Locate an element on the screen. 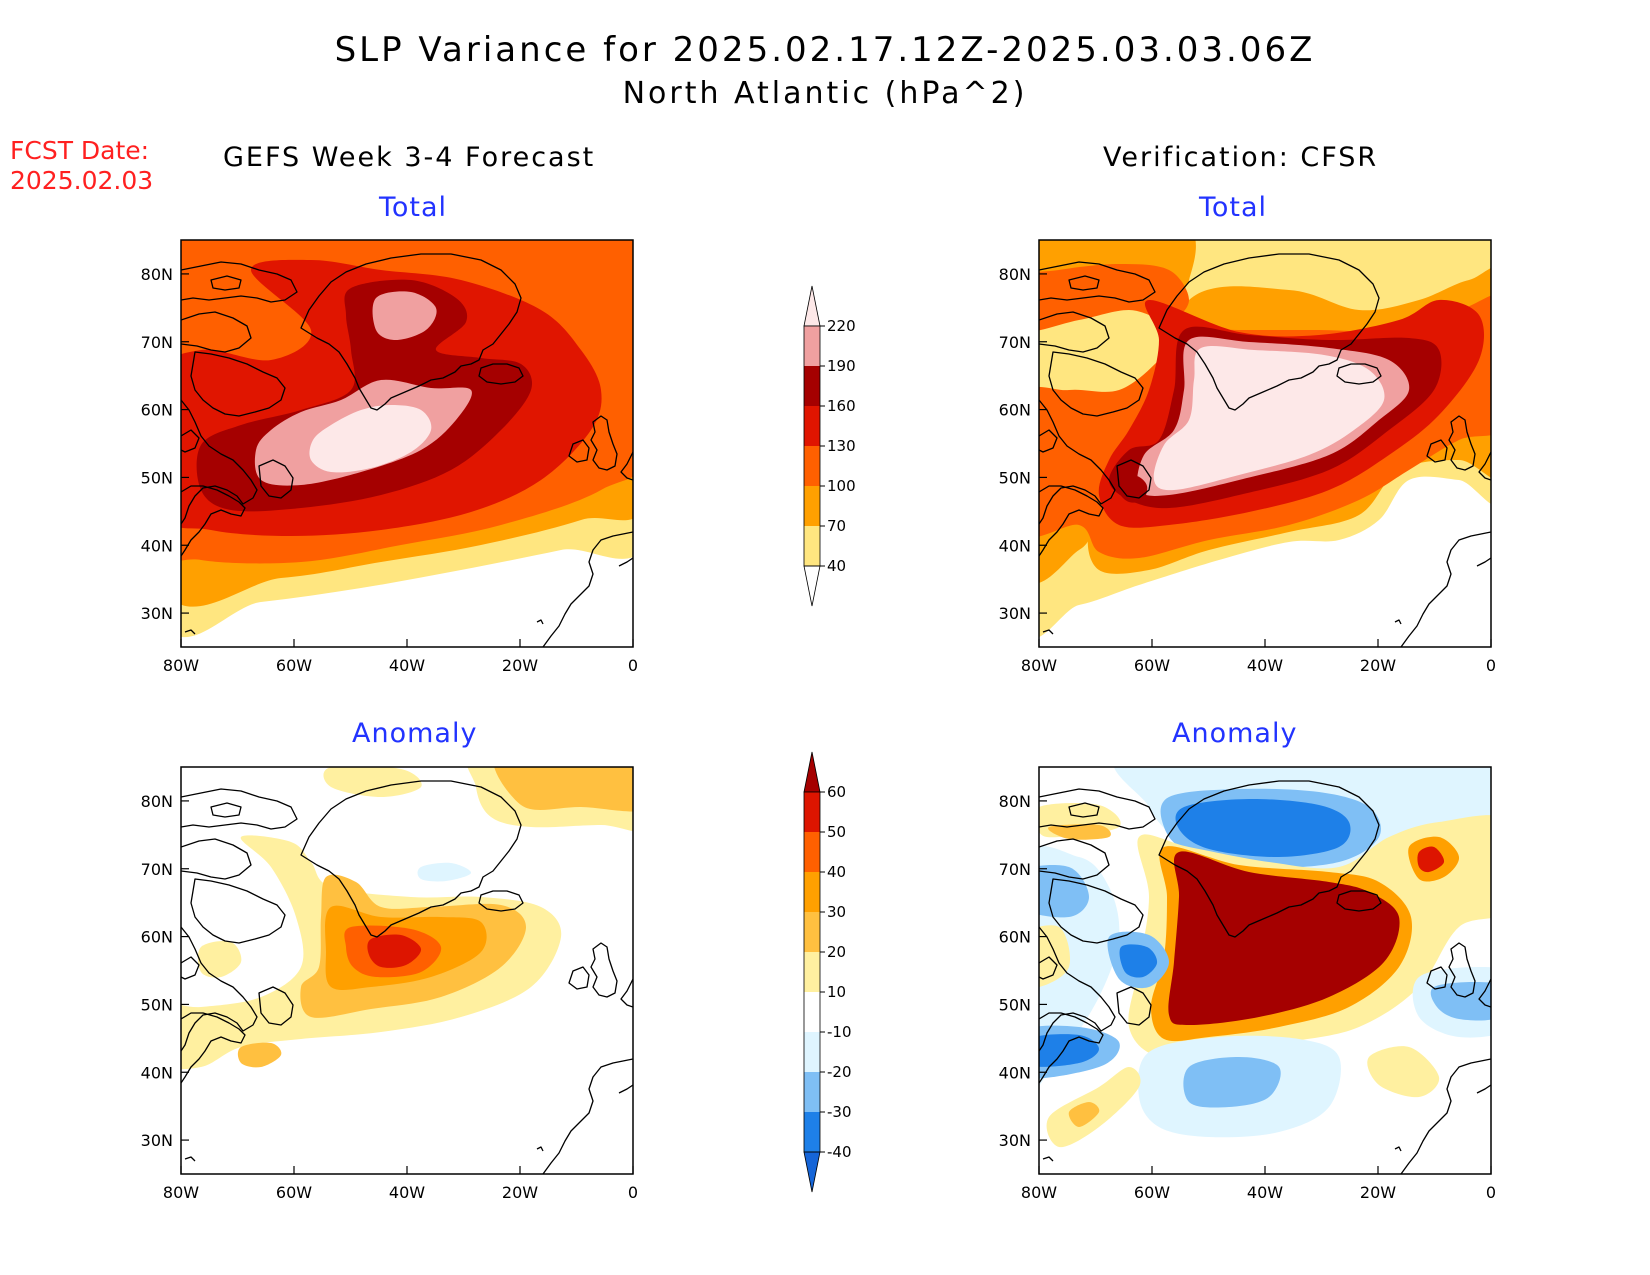 The width and height of the screenshot is (1650, 1275). forecast-date-caption: FCST Date: is located at coordinates (80, 150).